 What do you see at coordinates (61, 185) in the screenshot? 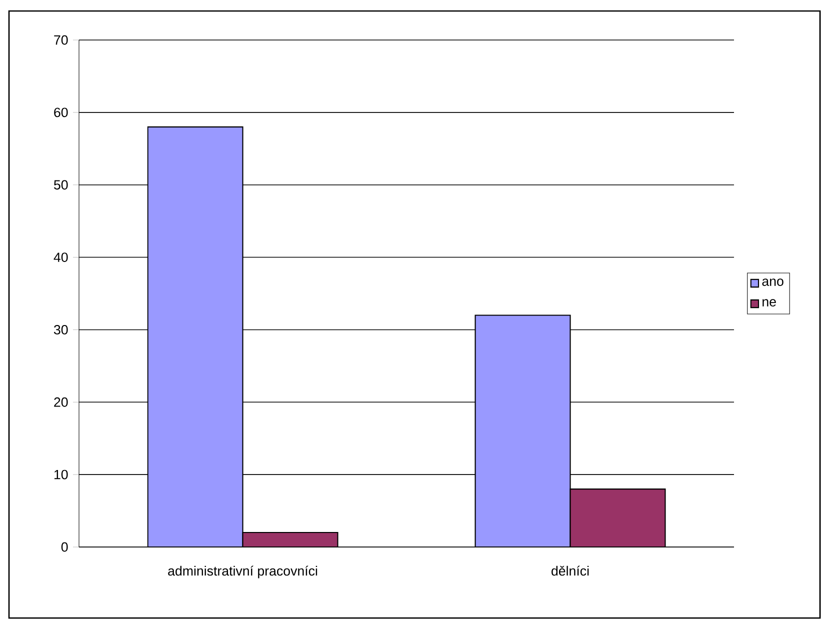
I see `y-tick-label: 50` at bounding box center [61, 185].